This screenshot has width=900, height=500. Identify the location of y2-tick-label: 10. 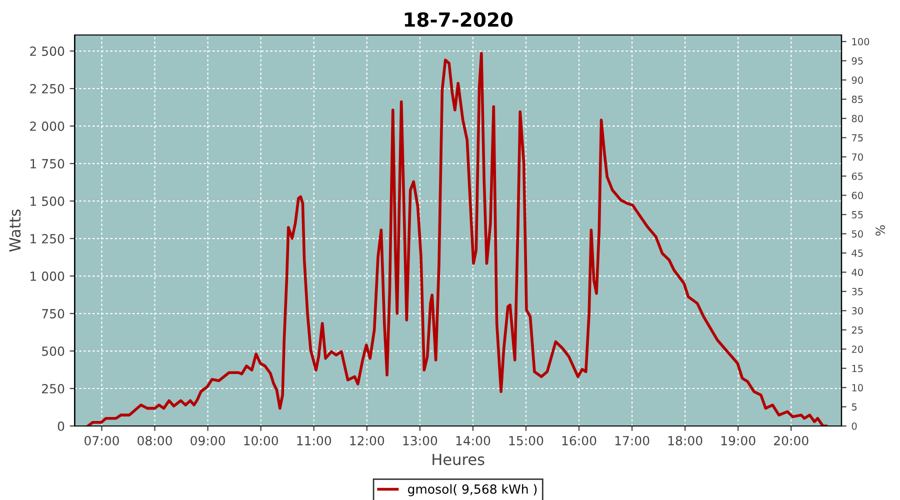
(857, 388).